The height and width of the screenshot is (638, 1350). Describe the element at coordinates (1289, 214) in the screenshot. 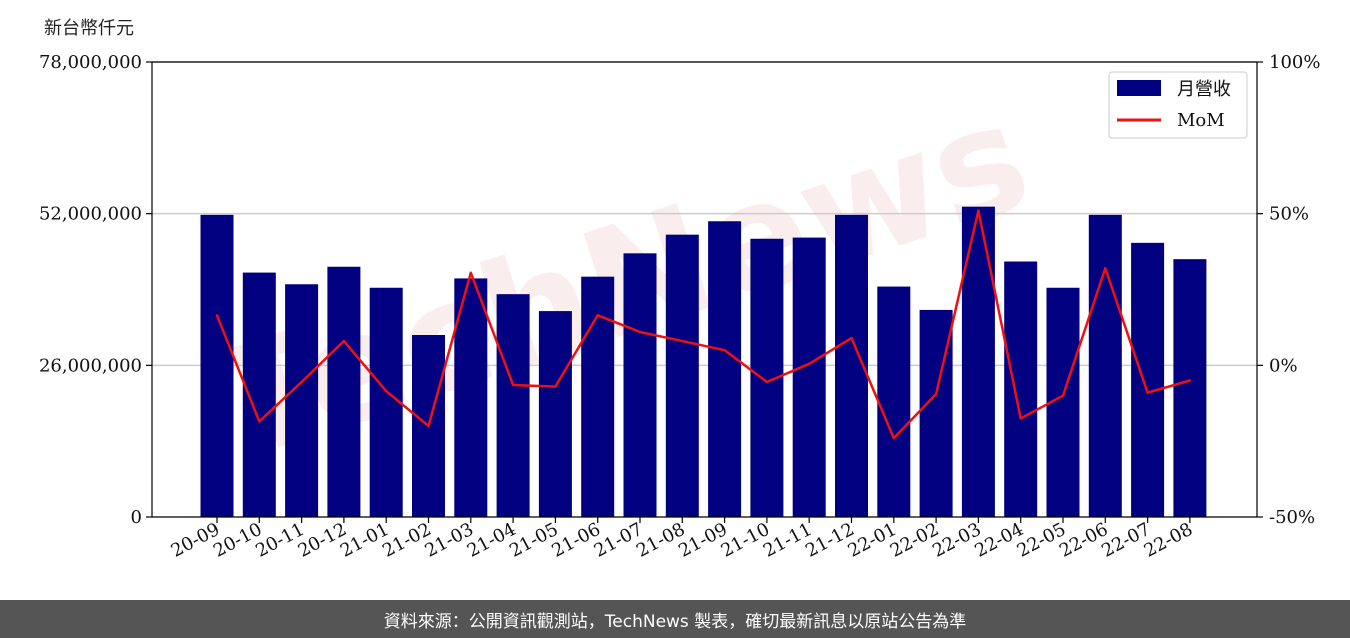

I see `right-tick-label: 50%` at that location.